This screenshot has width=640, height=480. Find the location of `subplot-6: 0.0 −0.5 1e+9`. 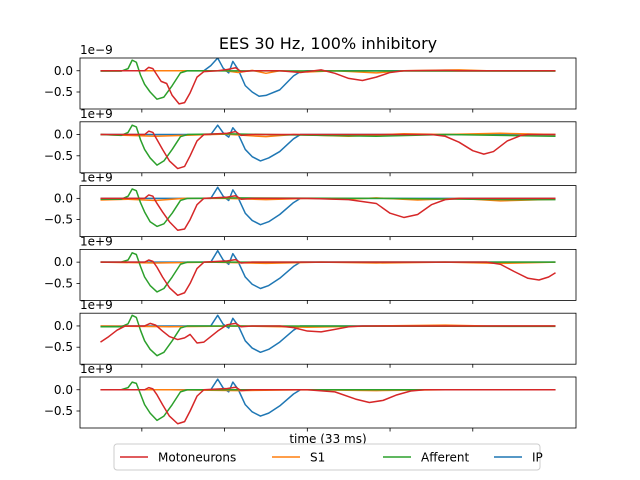

subplot-6: 0.0 −0.5 1e+9 is located at coordinates (310, 397).